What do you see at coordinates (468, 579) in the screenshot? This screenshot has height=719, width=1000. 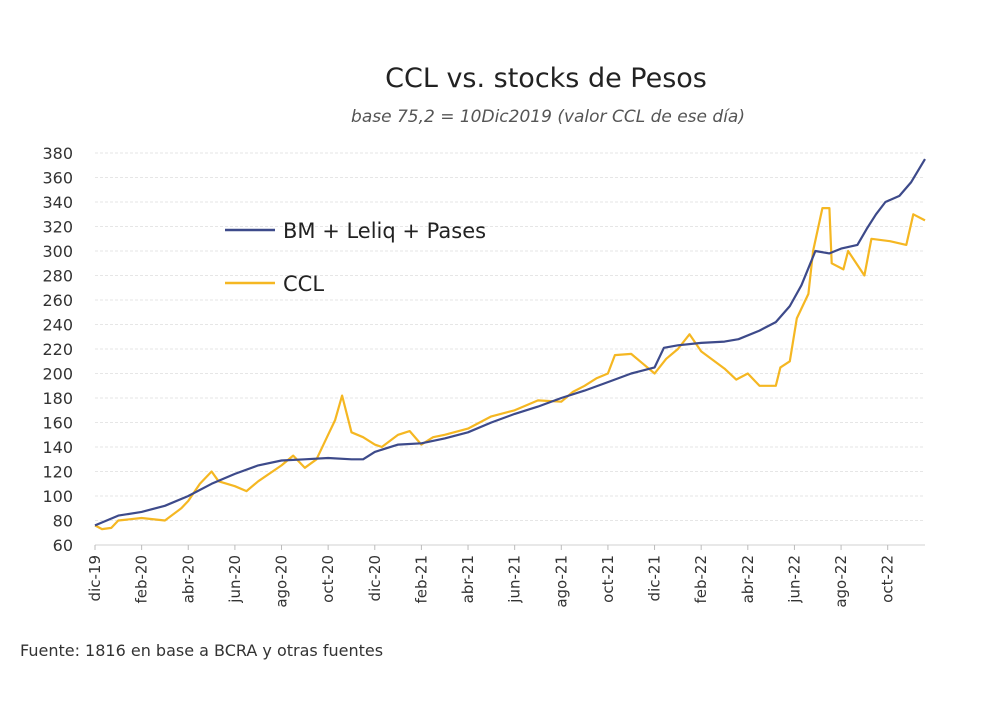 I see `x-tick-label: abr-21` at bounding box center [468, 579].